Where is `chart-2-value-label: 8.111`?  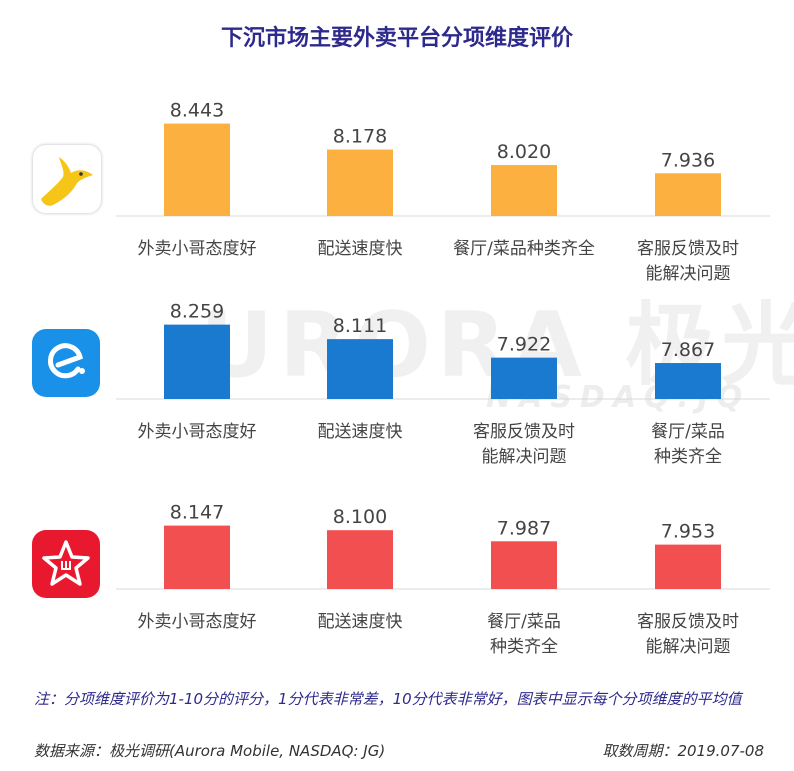
chart-2-value-label: 8.111 is located at coordinates (360, 326).